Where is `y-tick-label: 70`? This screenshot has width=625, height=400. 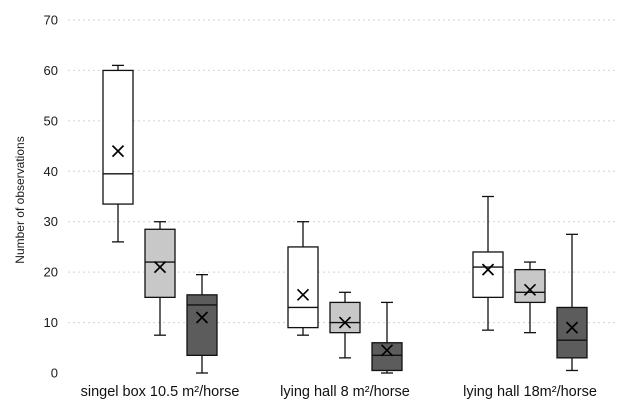 y-tick-label: 70 is located at coordinates (51, 20).